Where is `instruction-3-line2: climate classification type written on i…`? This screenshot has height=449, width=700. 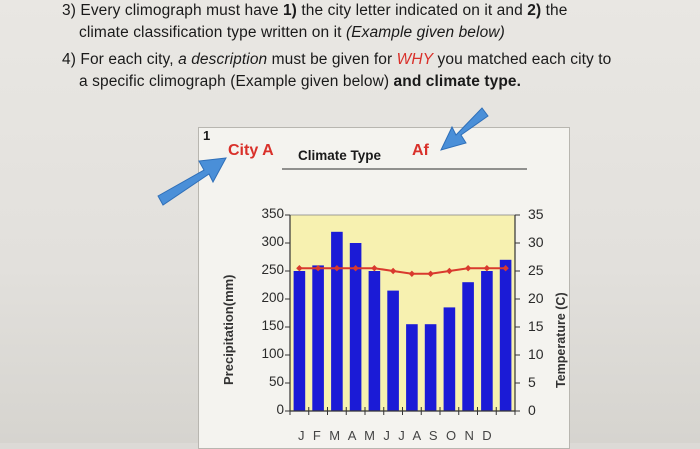
instruction-3-line2: climate classification type written on i… is located at coordinates (292, 32).